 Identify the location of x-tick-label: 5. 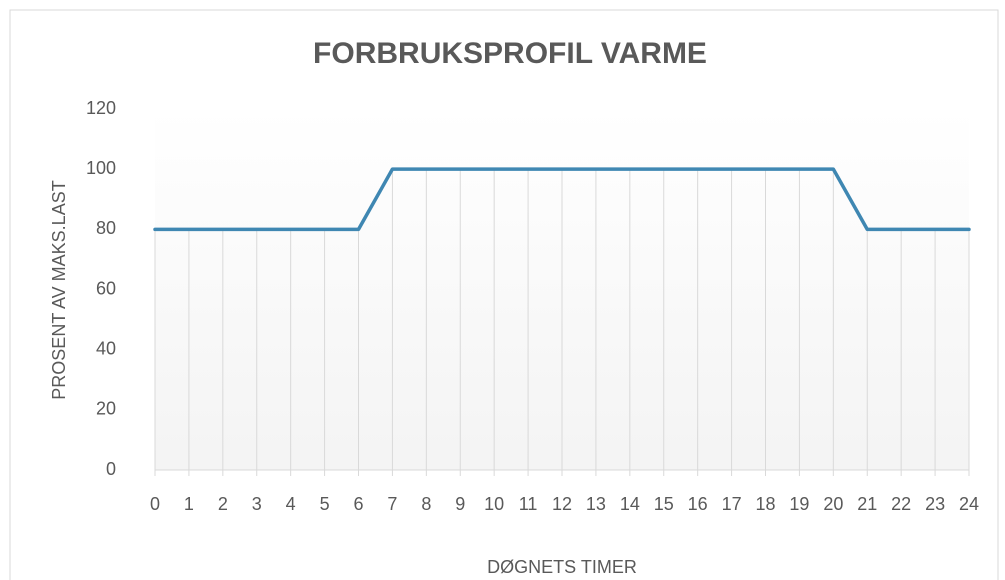
(325, 504).